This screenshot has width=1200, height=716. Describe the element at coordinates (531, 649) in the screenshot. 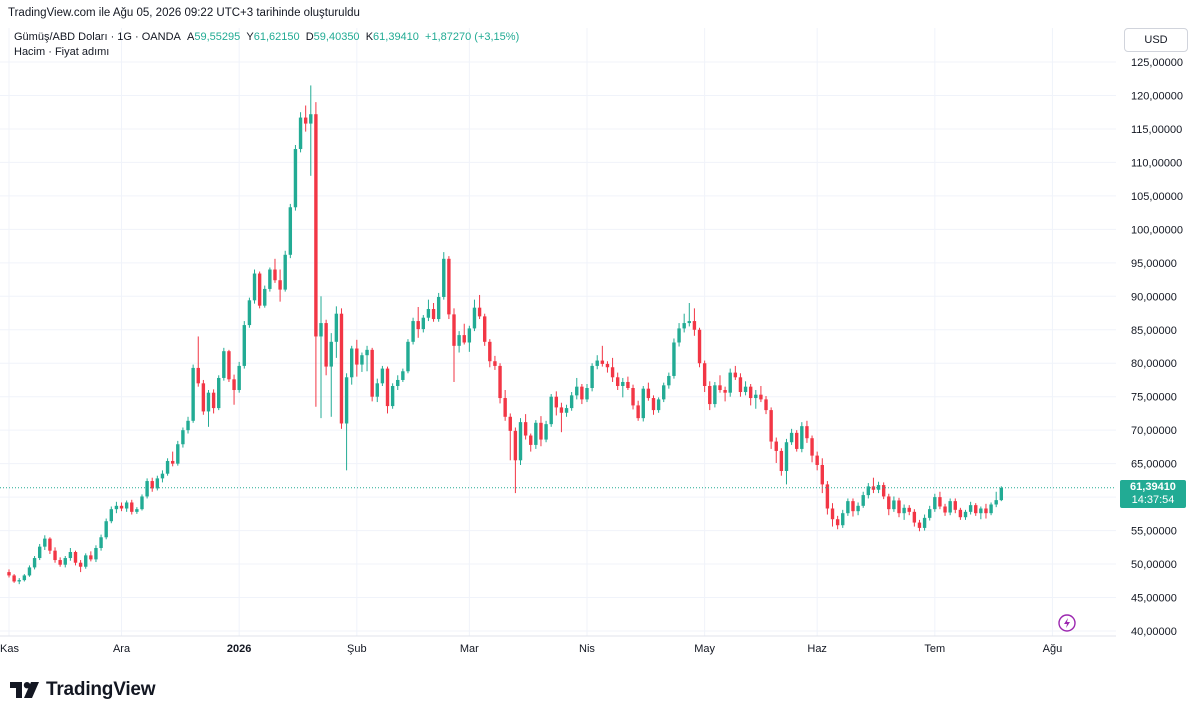

I see `x-axis-time-scale: Kas Ara 2026 Şub Mar Nis May Haz Tem Ağu` at that location.